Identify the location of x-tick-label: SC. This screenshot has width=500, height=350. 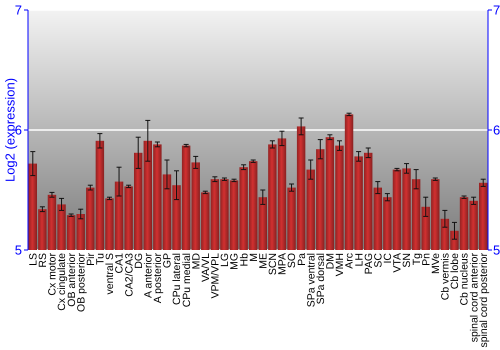
(378, 260).